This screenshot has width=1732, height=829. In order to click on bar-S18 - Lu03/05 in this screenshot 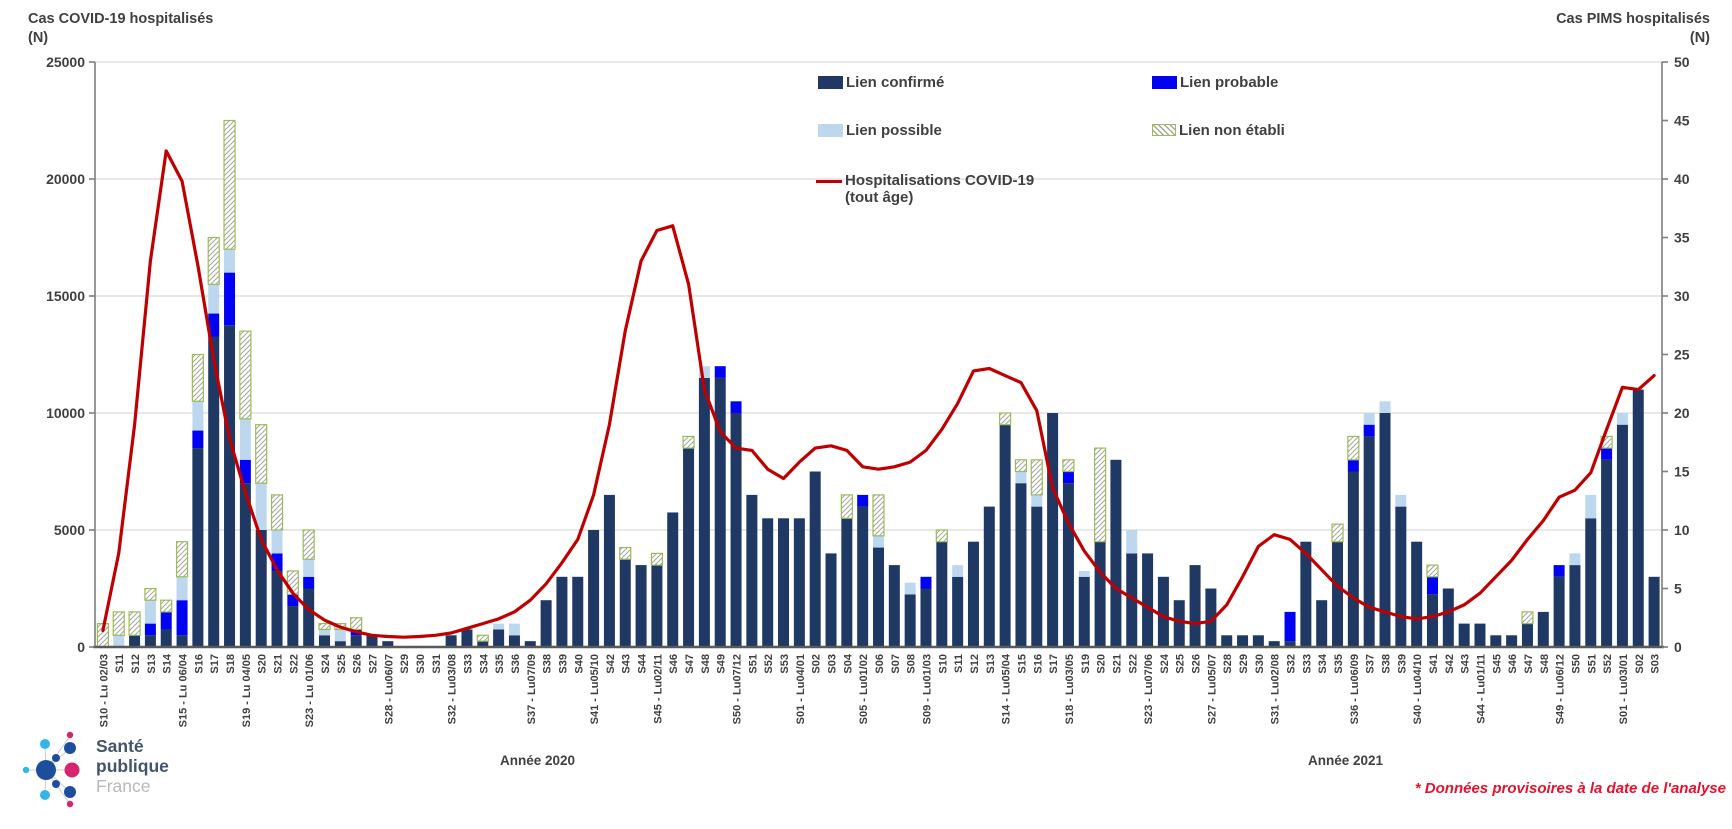, I will do `click(1068, 553)`.